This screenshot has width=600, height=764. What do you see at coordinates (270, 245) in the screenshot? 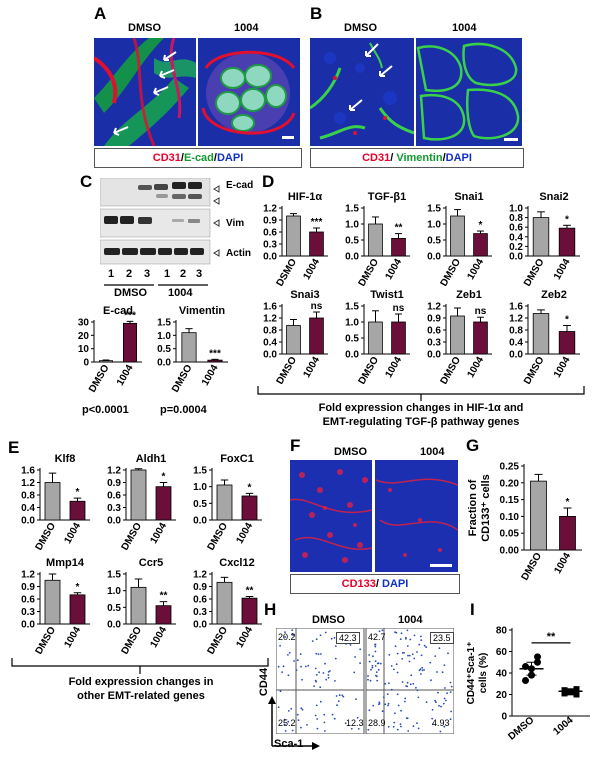
I see `y-tick-label: 0.3` at bounding box center [270, 245].